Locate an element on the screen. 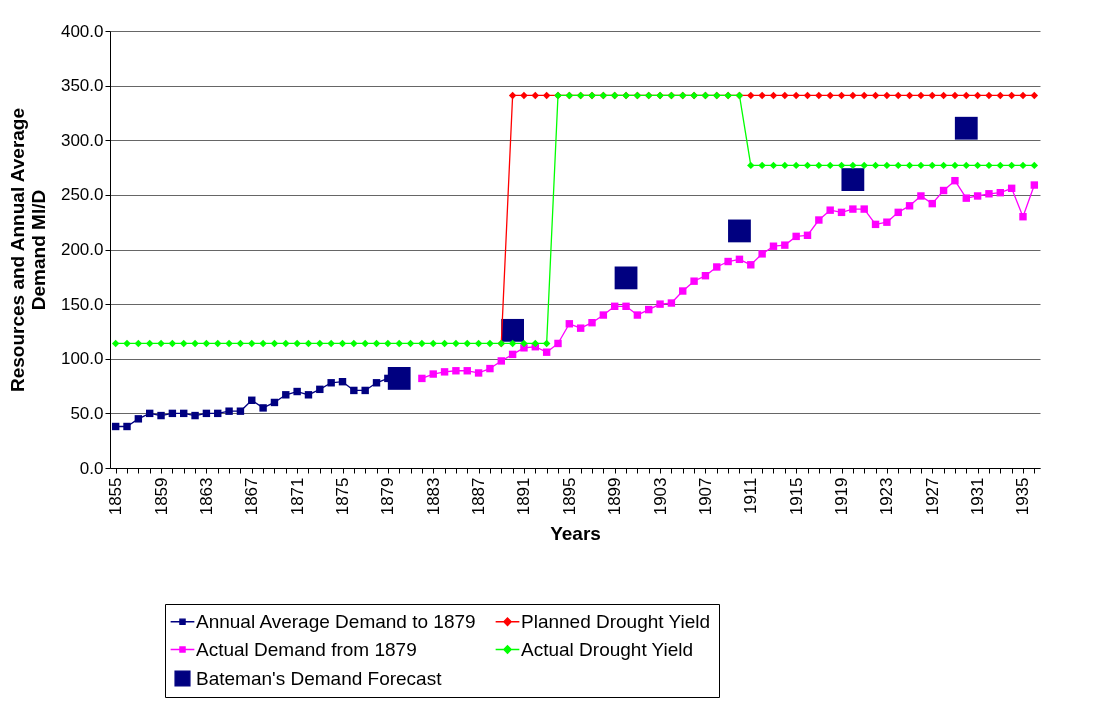 This screenshot has height=719, width=1094. x-tick-label: 1903 is located at coordinates (660, 496).